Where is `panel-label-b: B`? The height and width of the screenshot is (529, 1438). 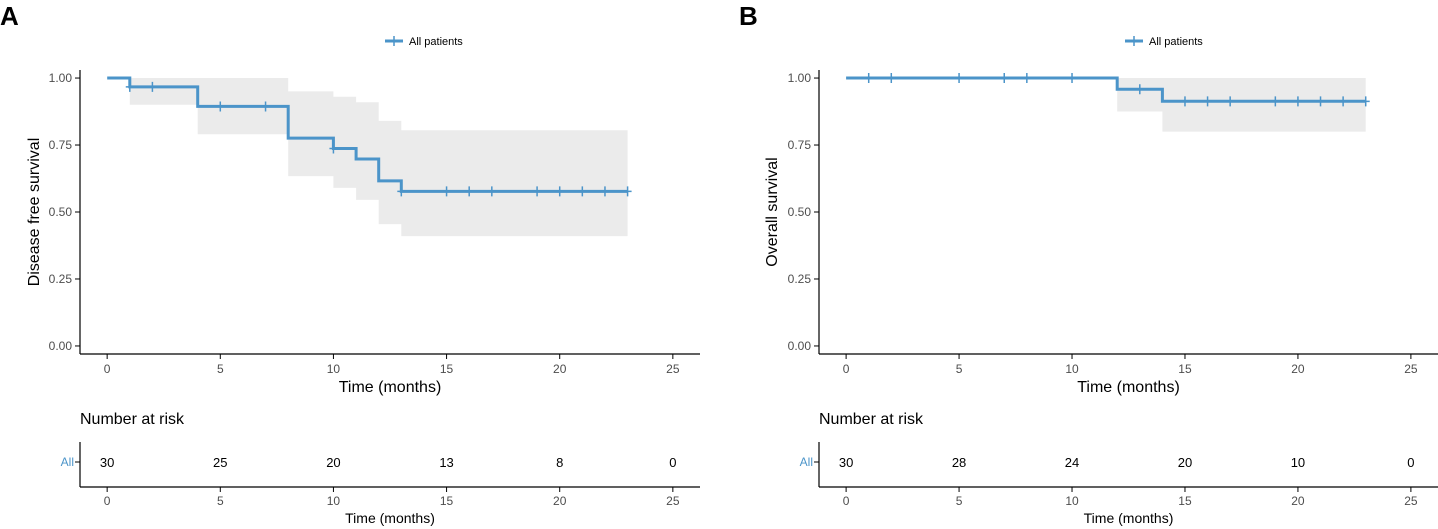
panel-label-b: B is located at coordinates (748, 16).